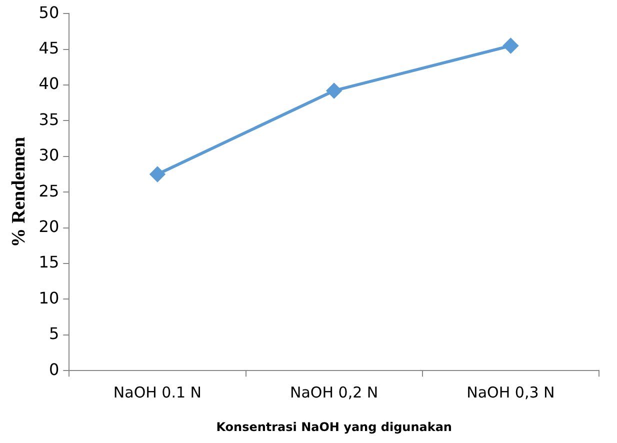 Image resolution: width=617 pixels, height=443 pixels. I want to click on y-tick-label: 35, so click(49, 119).